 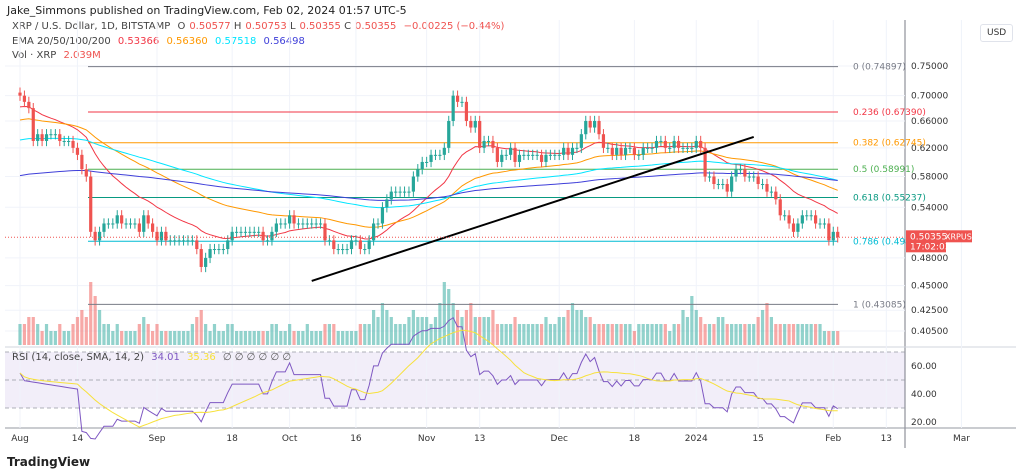 What do you see at coordinates (929, 287) in the screenshot?
I see `price-tick-label: 0.45000` at bounding box center [929, 287].